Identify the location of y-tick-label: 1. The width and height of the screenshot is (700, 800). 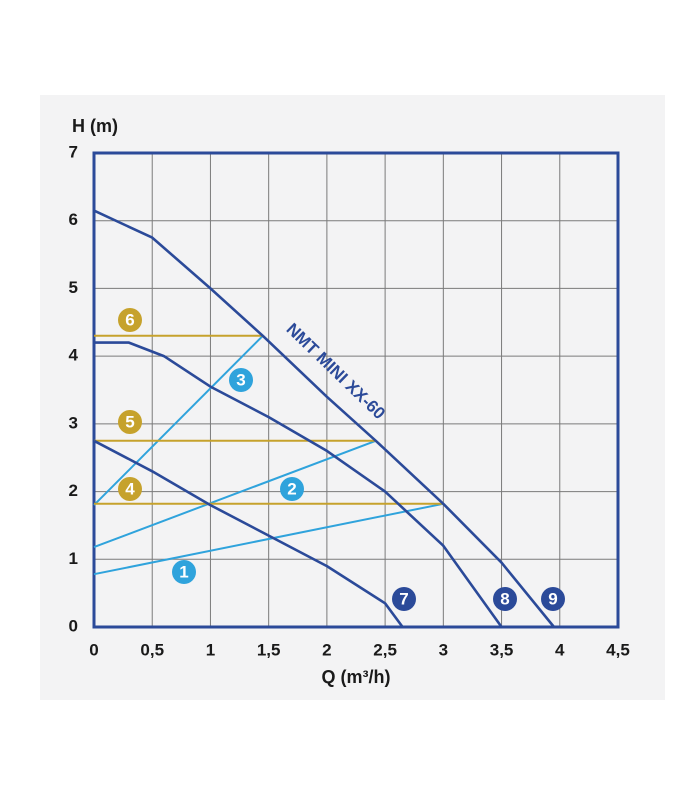
(73, 558).